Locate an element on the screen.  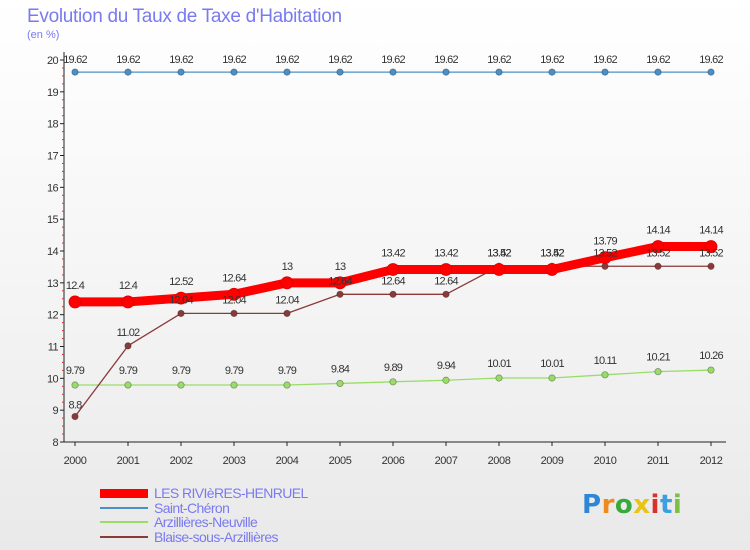
logo-letter: x is located at coordinates (642, 505).